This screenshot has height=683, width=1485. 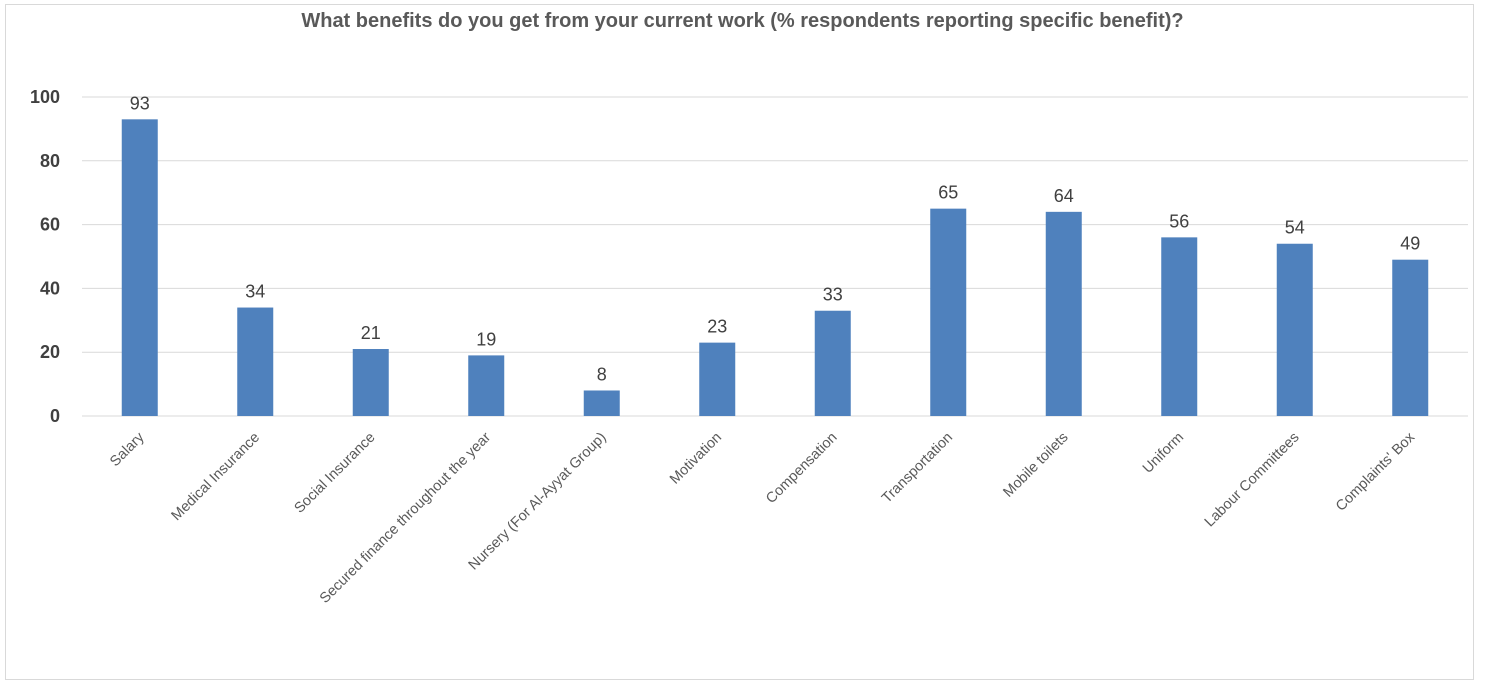 What do you see at coordinates (1163, 453) in the screenshot?
I see `x-tick-label: Uniform` at bounding box center [1163, 453].